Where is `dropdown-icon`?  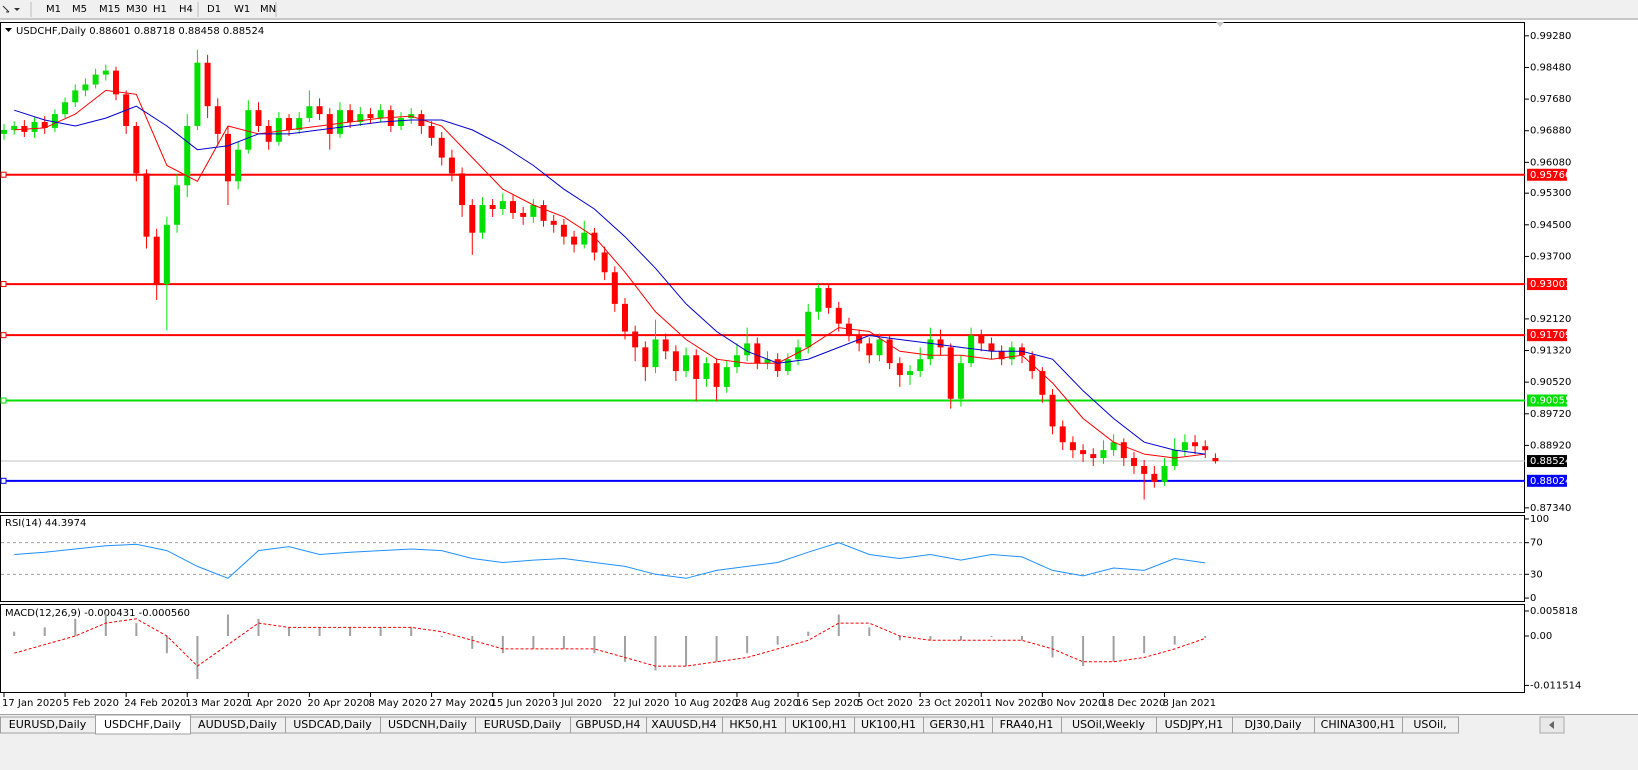 dropdown-icon is located at coordinates (17, 9).